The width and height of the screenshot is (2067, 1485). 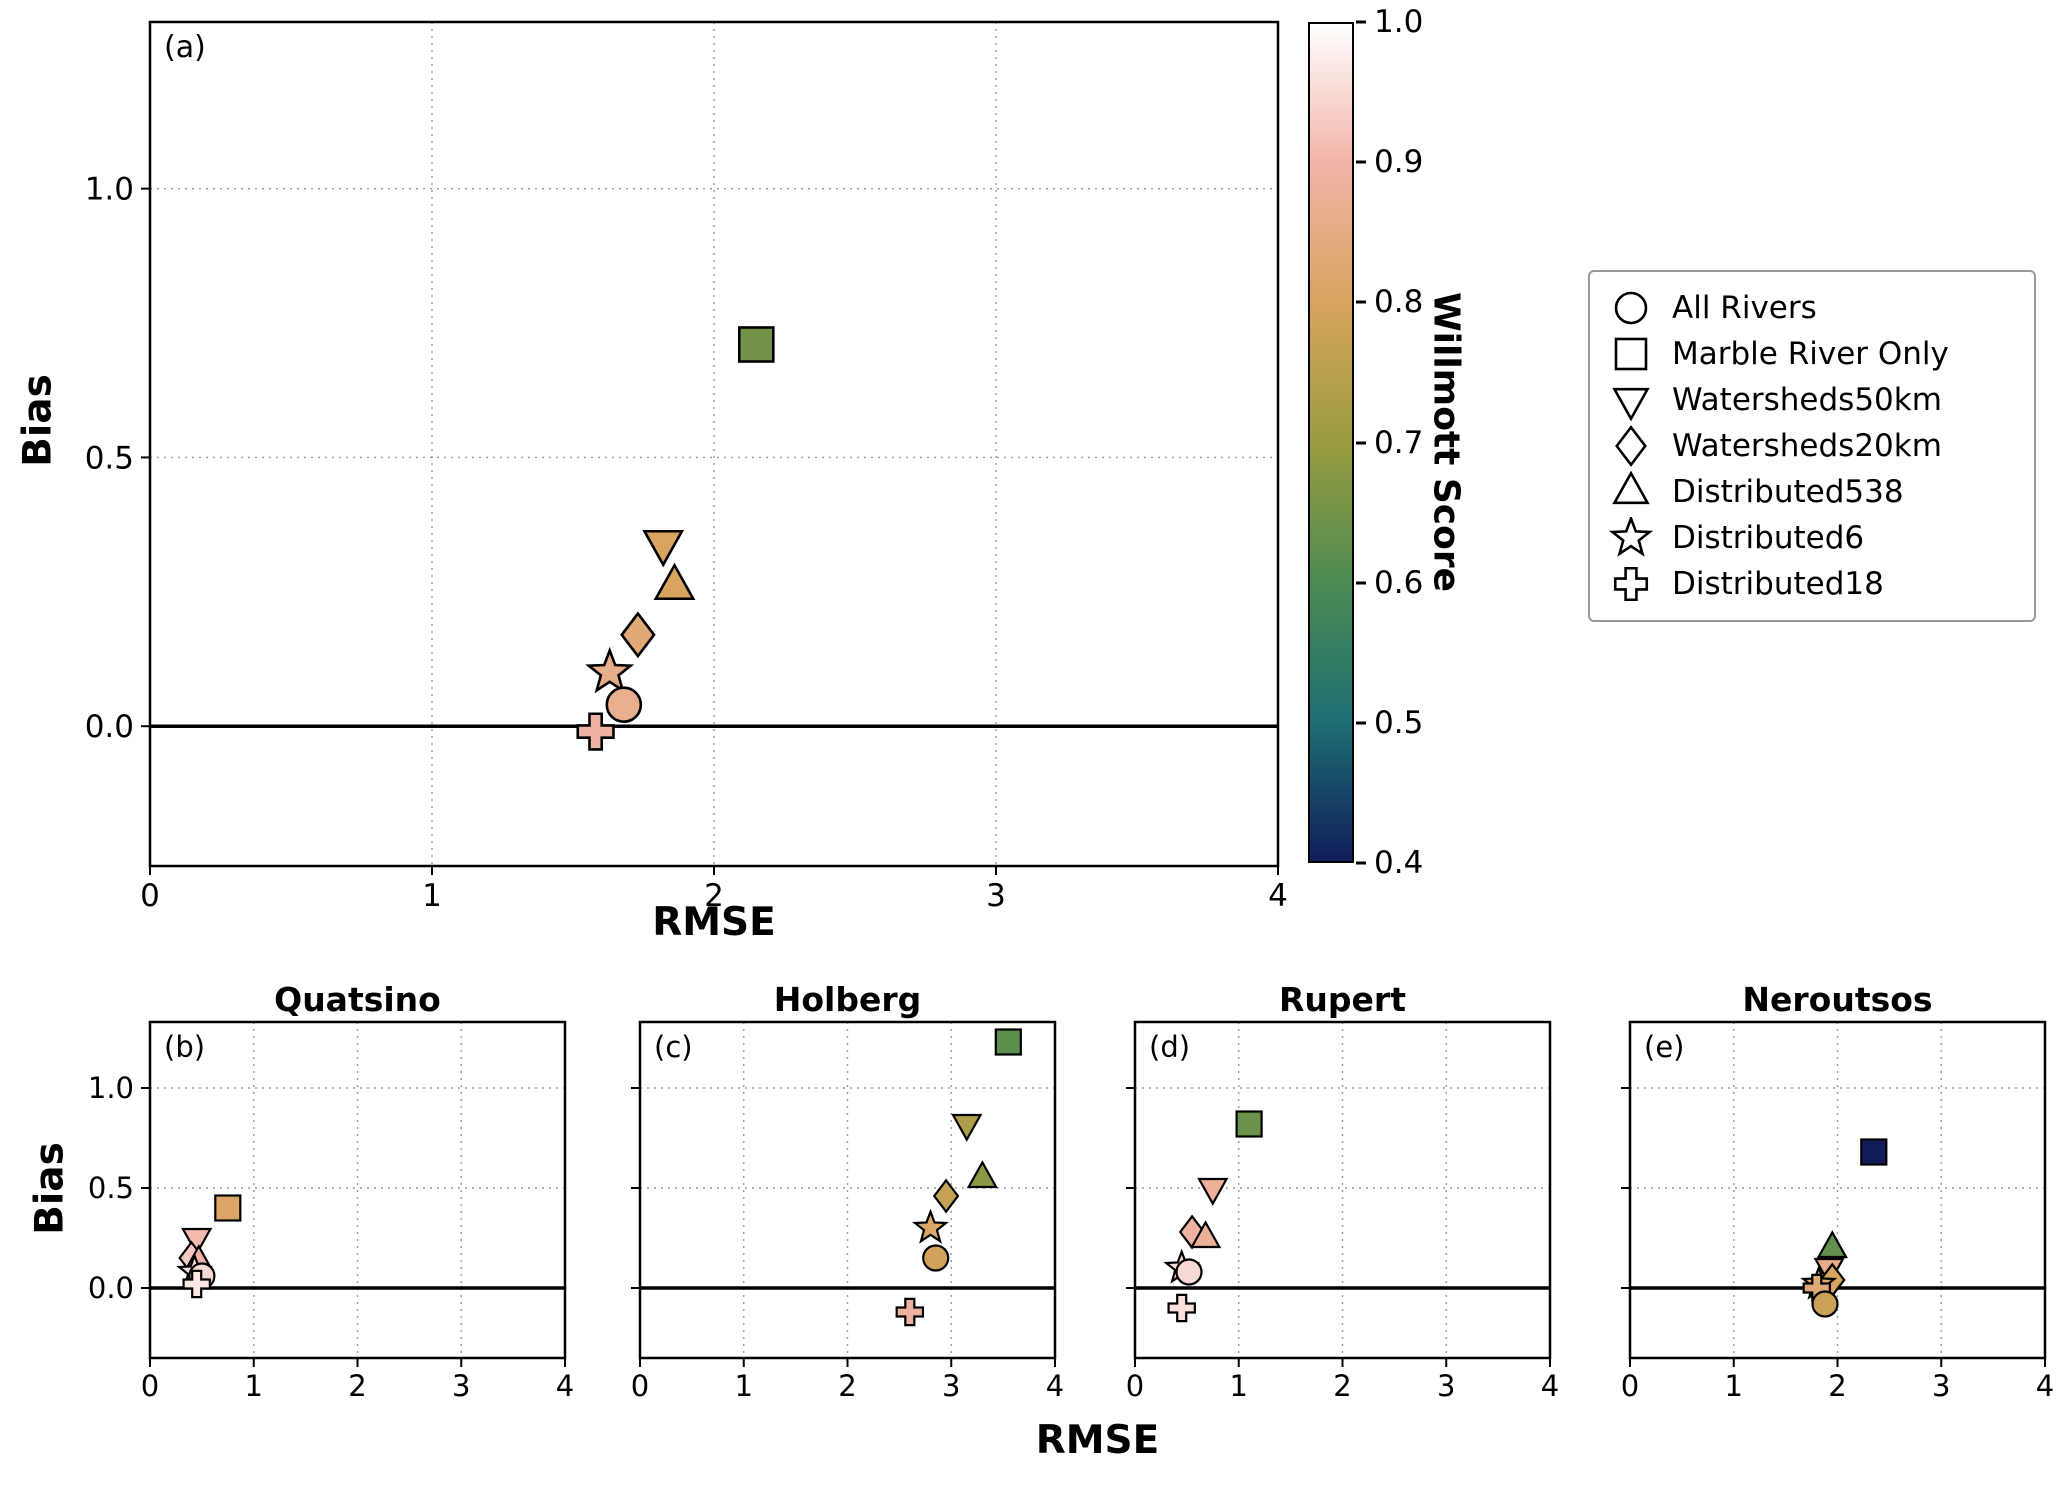 What do you see at coordinates (1744, 308) in the screenshot?
I see `legend-label: All Rivers` at bounding box center [1744, 308].